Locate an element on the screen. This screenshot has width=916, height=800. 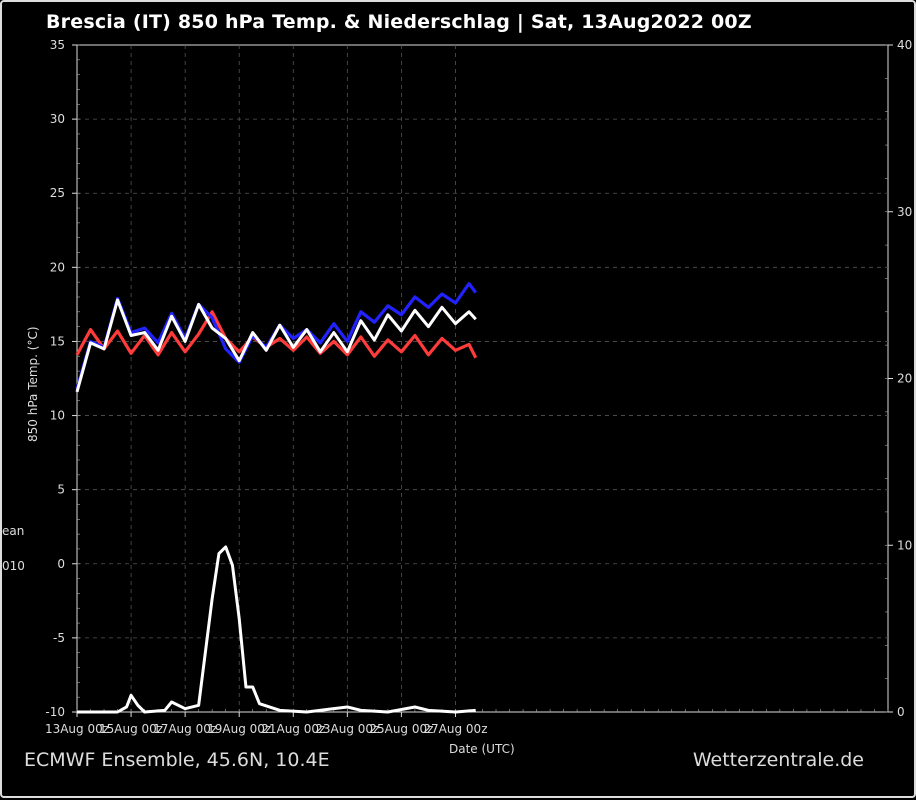
ensemble-mean-temp-line is located at coordinates (276, 345).